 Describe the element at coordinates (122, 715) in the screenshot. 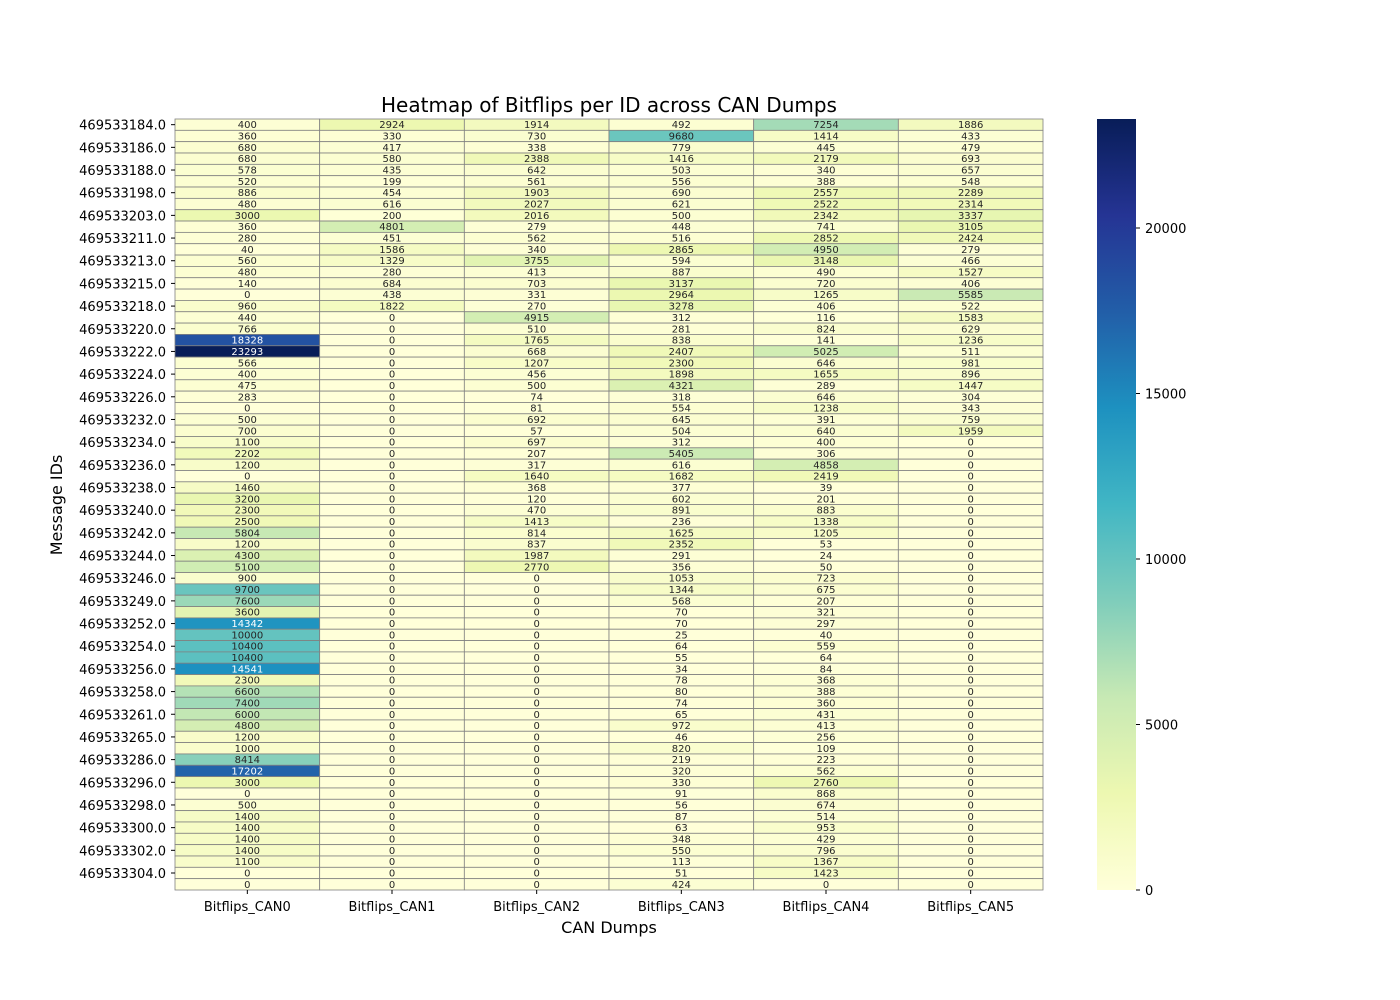

I see `y-tick-label: 469533261.0` at that location.